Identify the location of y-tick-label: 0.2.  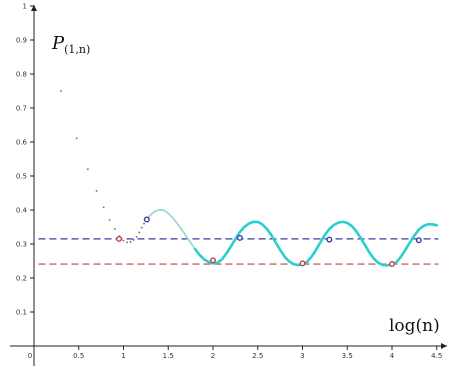
(21, 279).